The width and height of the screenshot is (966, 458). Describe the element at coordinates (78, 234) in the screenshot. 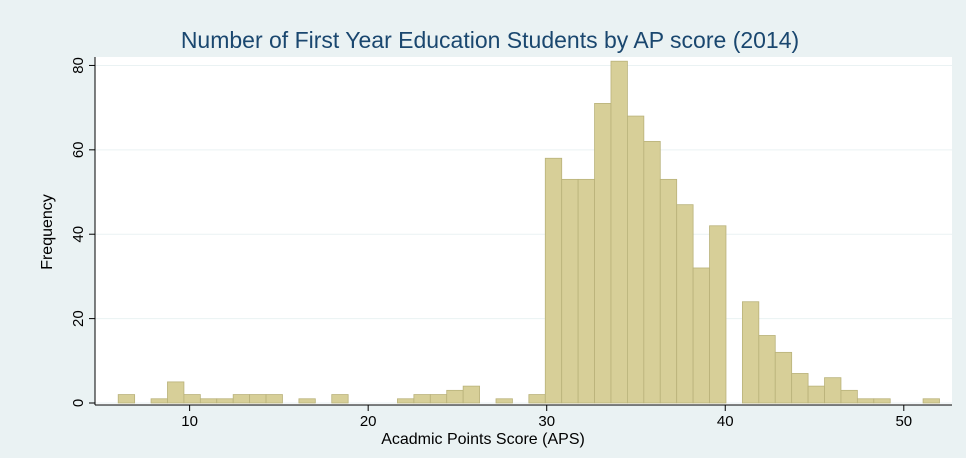

I see `y-tick-label: 40` at that location.